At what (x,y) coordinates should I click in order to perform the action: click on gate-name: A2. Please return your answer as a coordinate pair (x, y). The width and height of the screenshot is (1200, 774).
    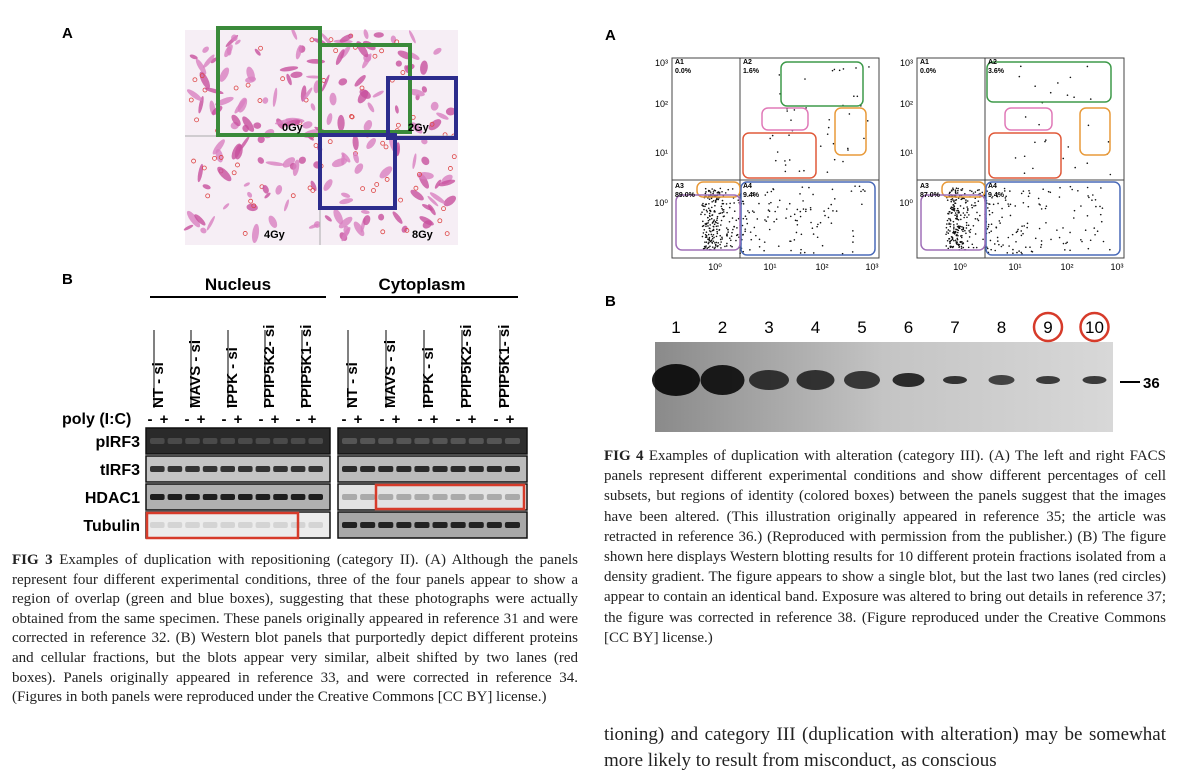
    Looking at the image, I should click on (747, 62).